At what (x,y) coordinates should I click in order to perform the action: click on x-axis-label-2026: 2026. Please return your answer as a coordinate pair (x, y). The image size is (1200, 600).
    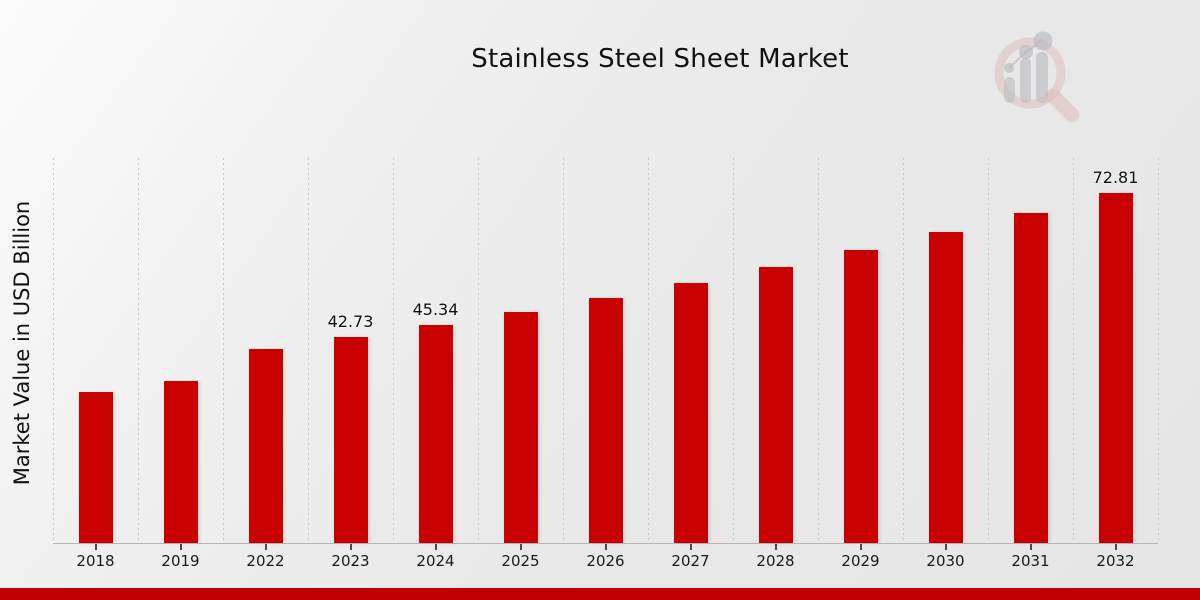
    Looking at the image, I should click on (605, 561).